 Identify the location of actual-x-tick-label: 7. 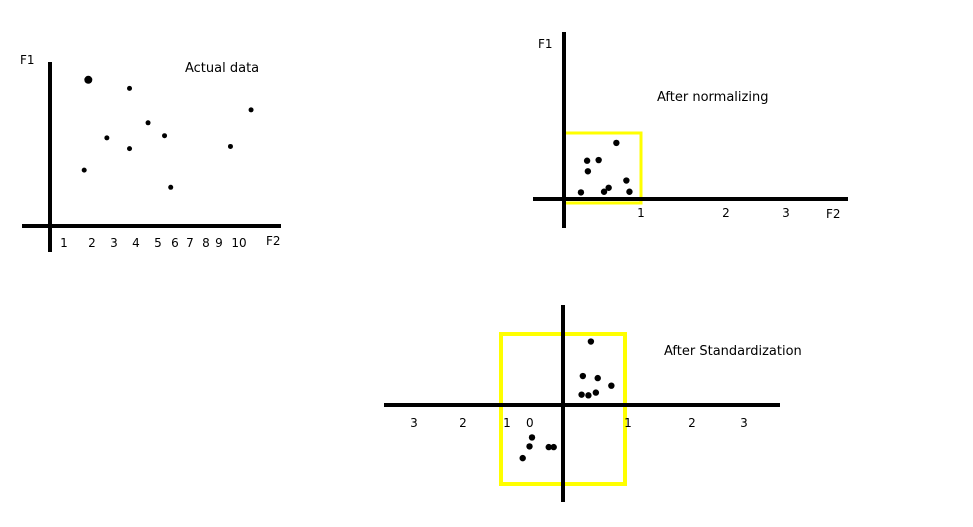
(190, 243).